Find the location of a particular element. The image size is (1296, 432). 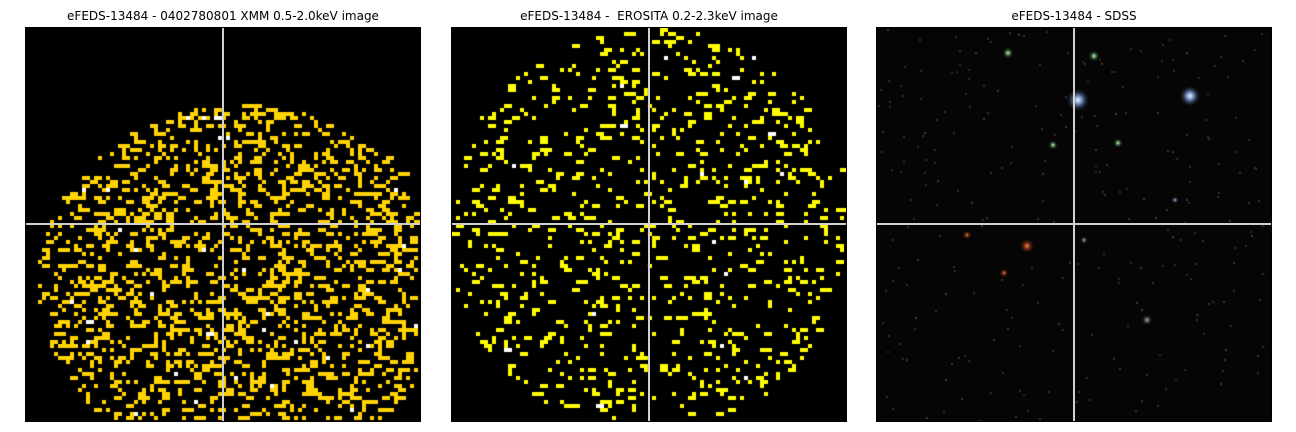

panel-title-sdss: eFEDS-13484 - SDSS is located at coordinates (1074, 16).